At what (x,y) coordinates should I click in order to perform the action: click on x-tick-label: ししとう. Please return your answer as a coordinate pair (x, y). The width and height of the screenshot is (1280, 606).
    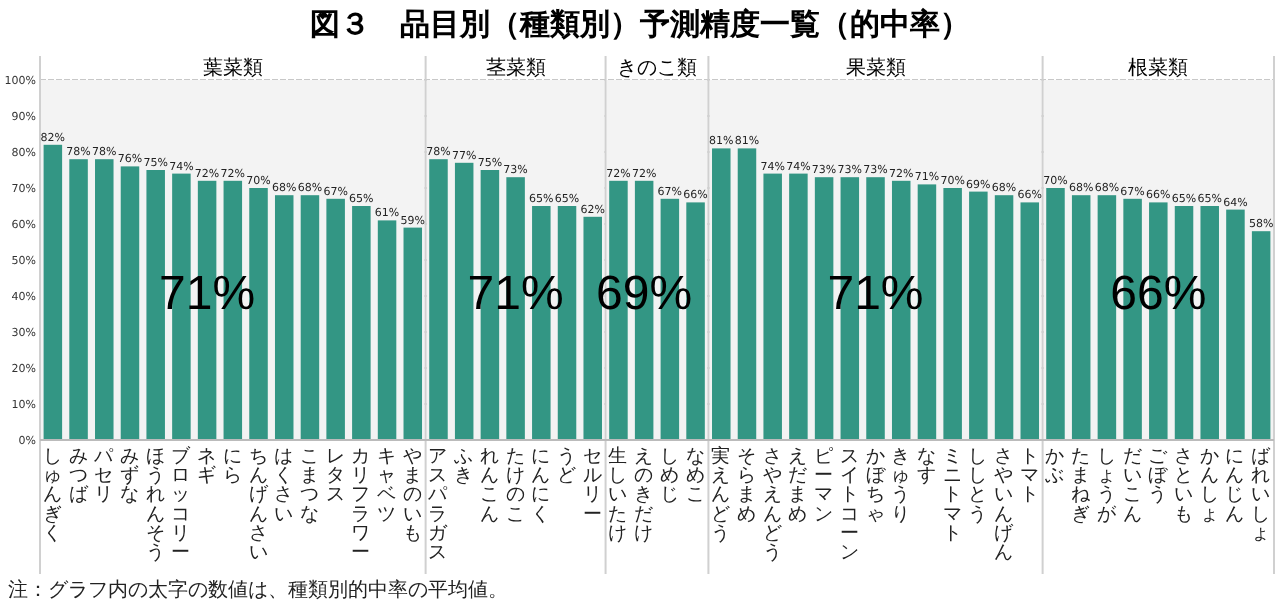
    Looking at the image, I should click on (978, 486).